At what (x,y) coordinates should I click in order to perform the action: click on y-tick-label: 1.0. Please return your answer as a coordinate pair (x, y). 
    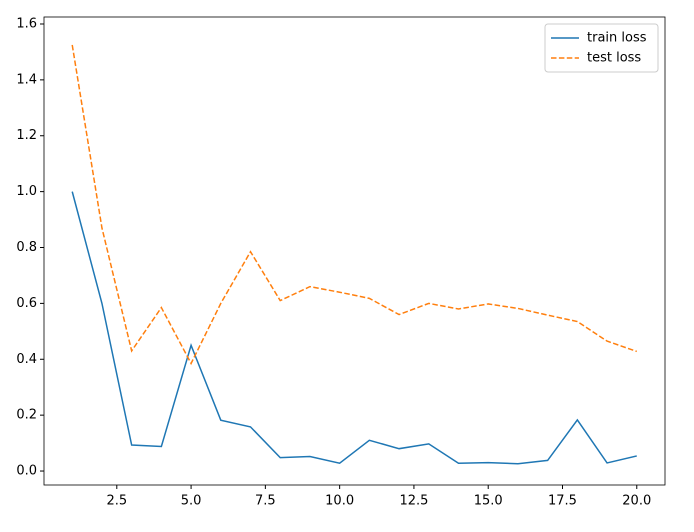
    Looking at the image, I should click on (26, 191).